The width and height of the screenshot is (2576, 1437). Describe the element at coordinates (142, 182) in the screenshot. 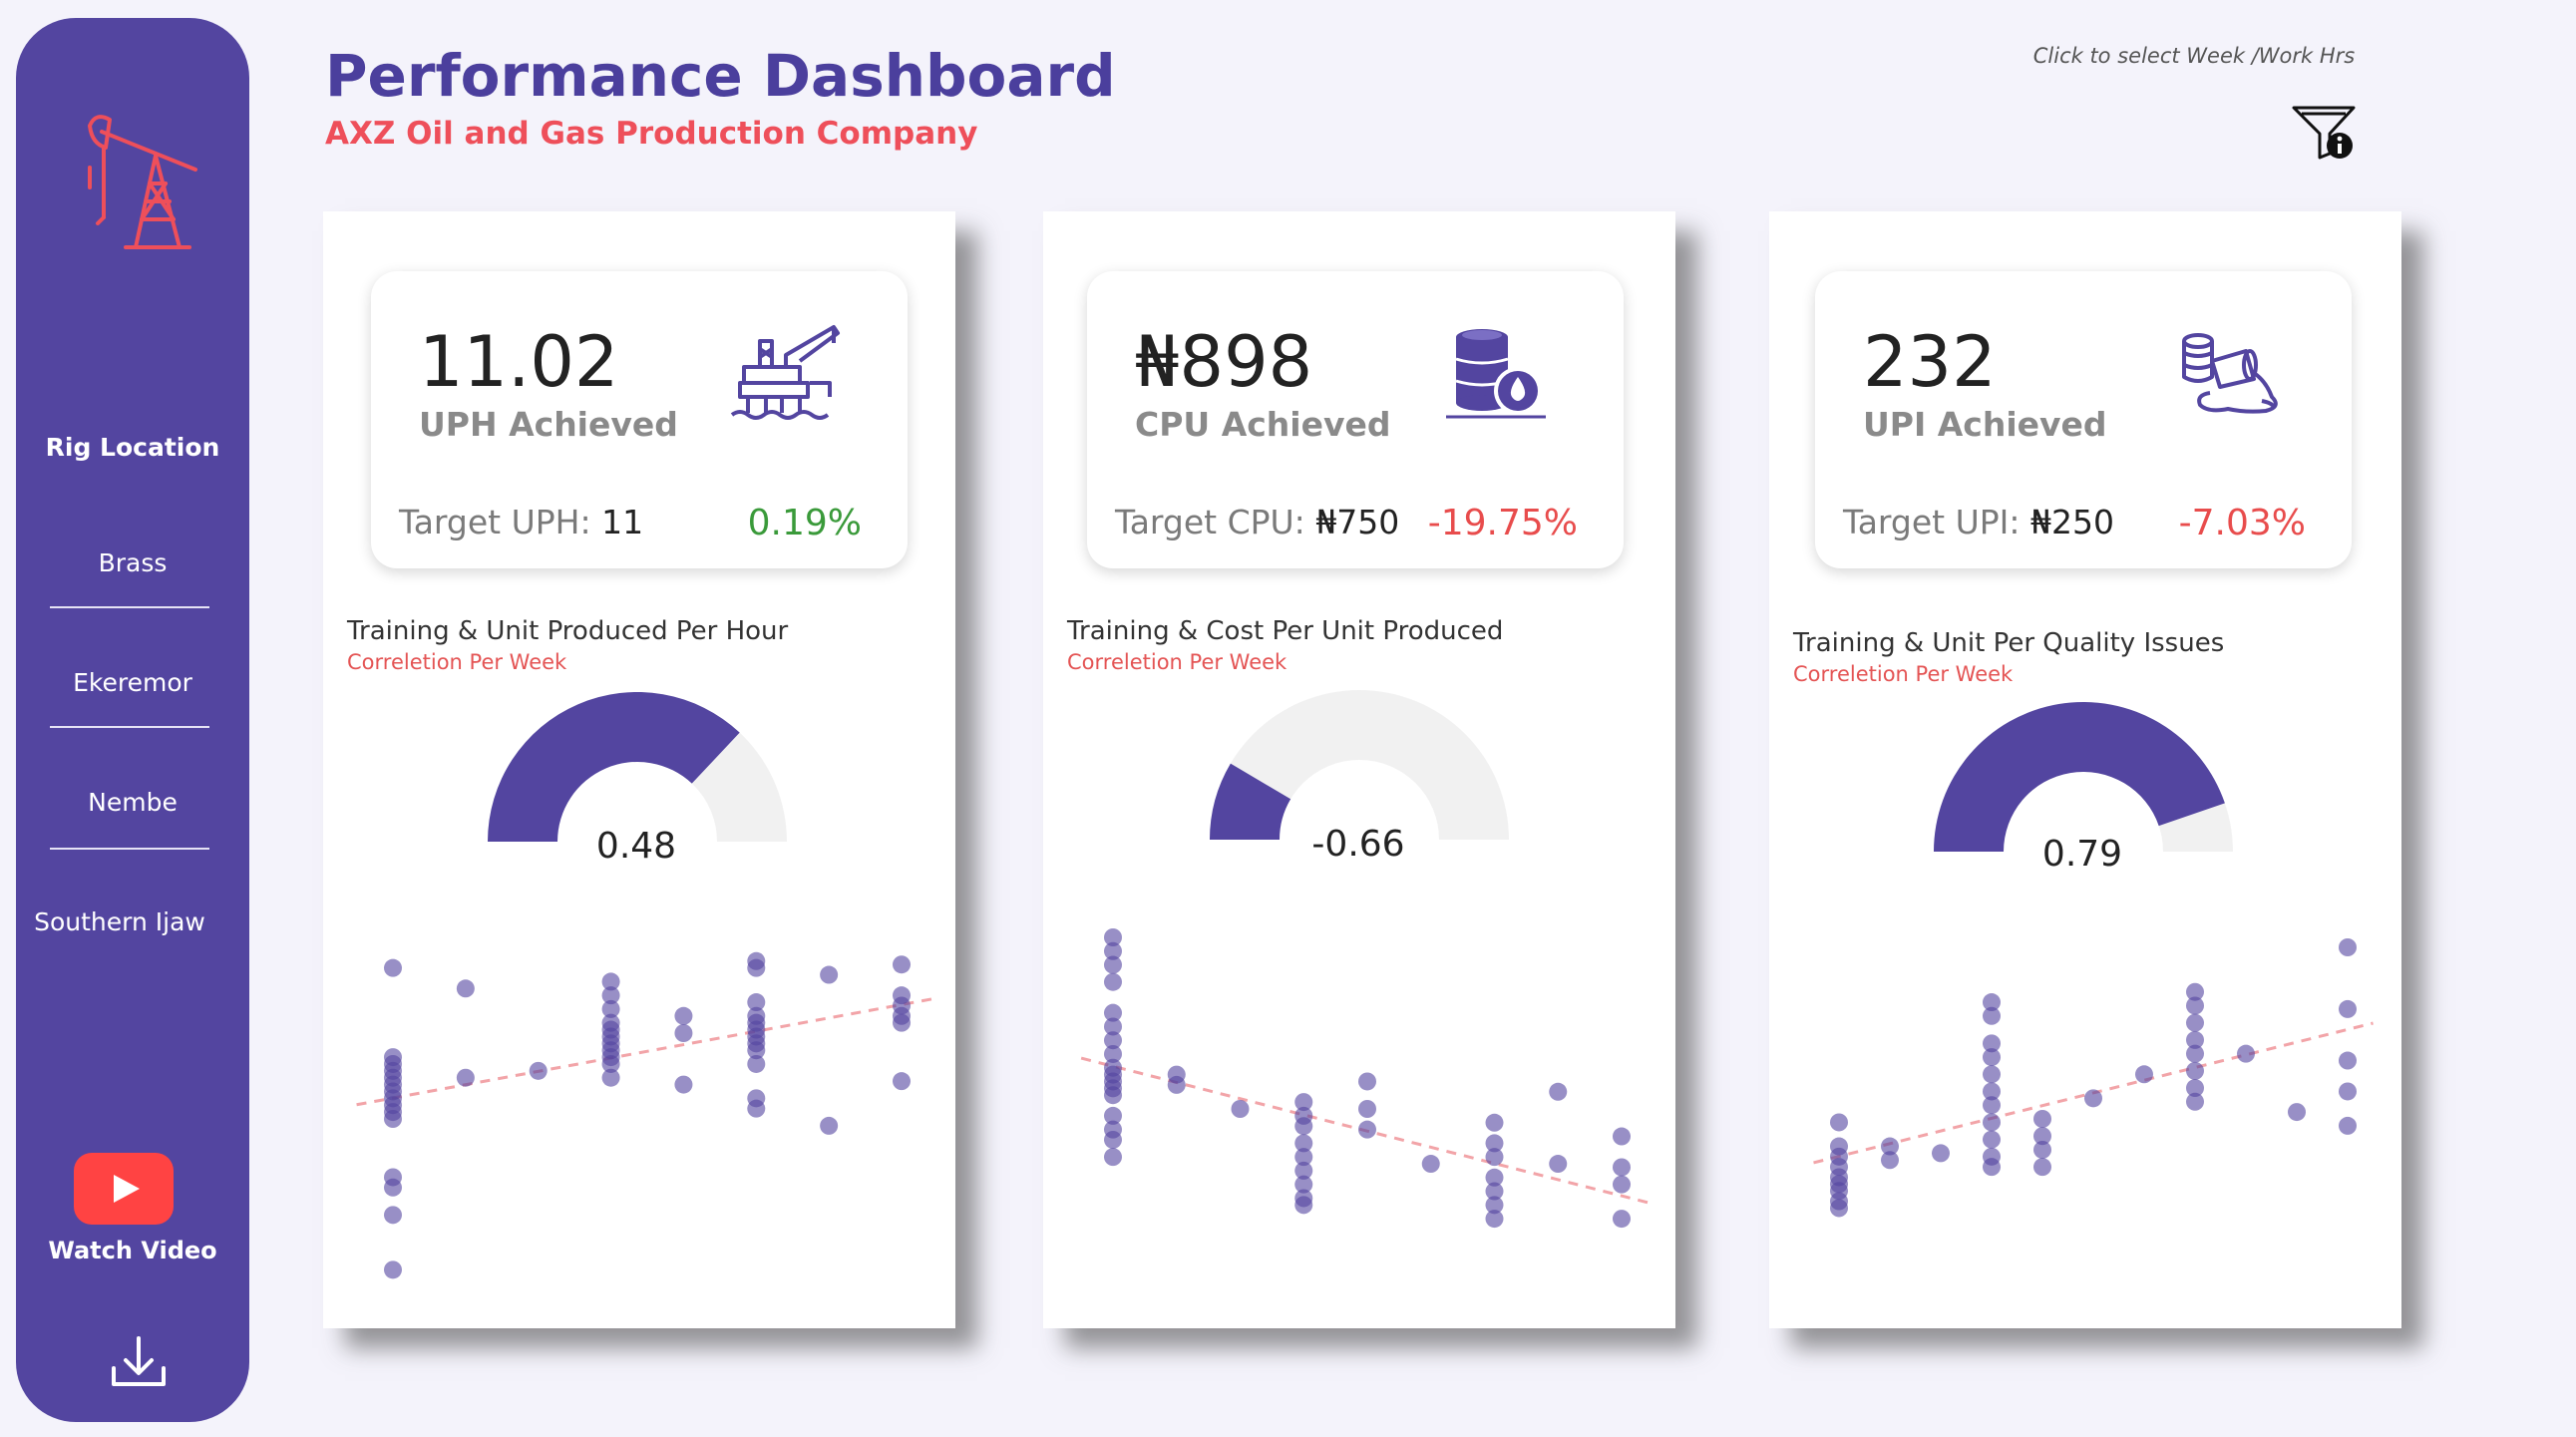

I see `oil-pumpjack-icon` at that location.